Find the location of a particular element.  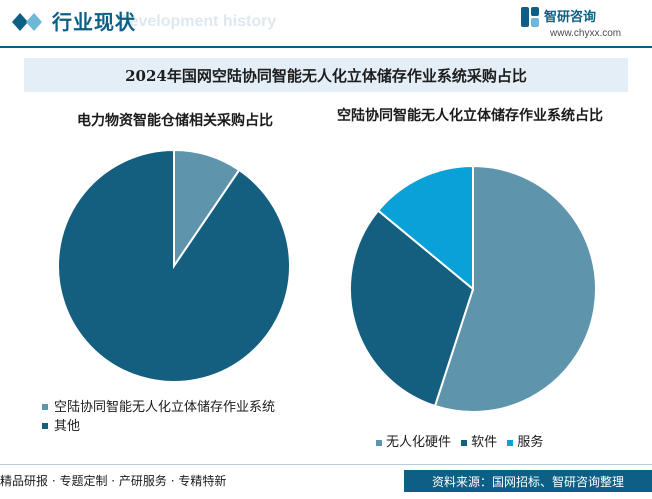

legend-item: 软件 is located at coordinates (479, 440).